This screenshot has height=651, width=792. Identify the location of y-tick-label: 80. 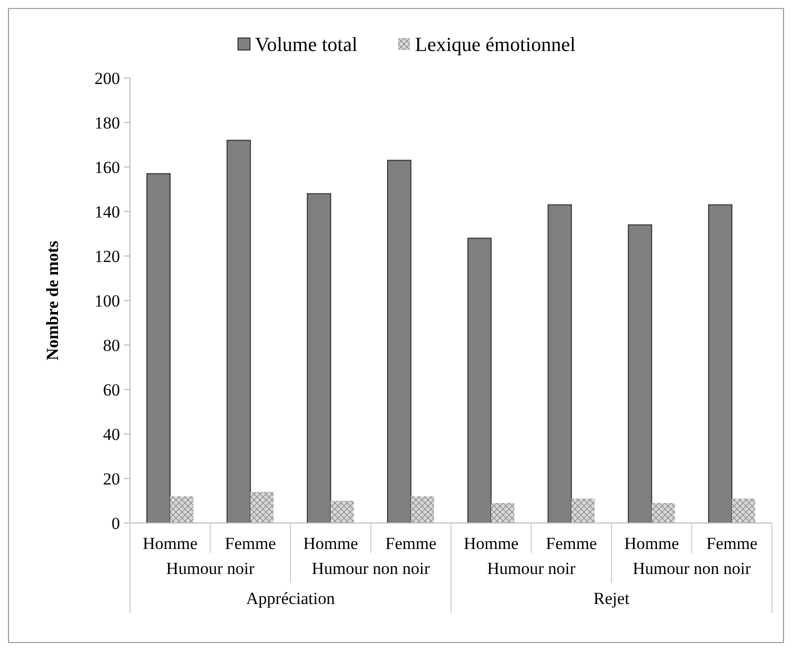
(111, 345).